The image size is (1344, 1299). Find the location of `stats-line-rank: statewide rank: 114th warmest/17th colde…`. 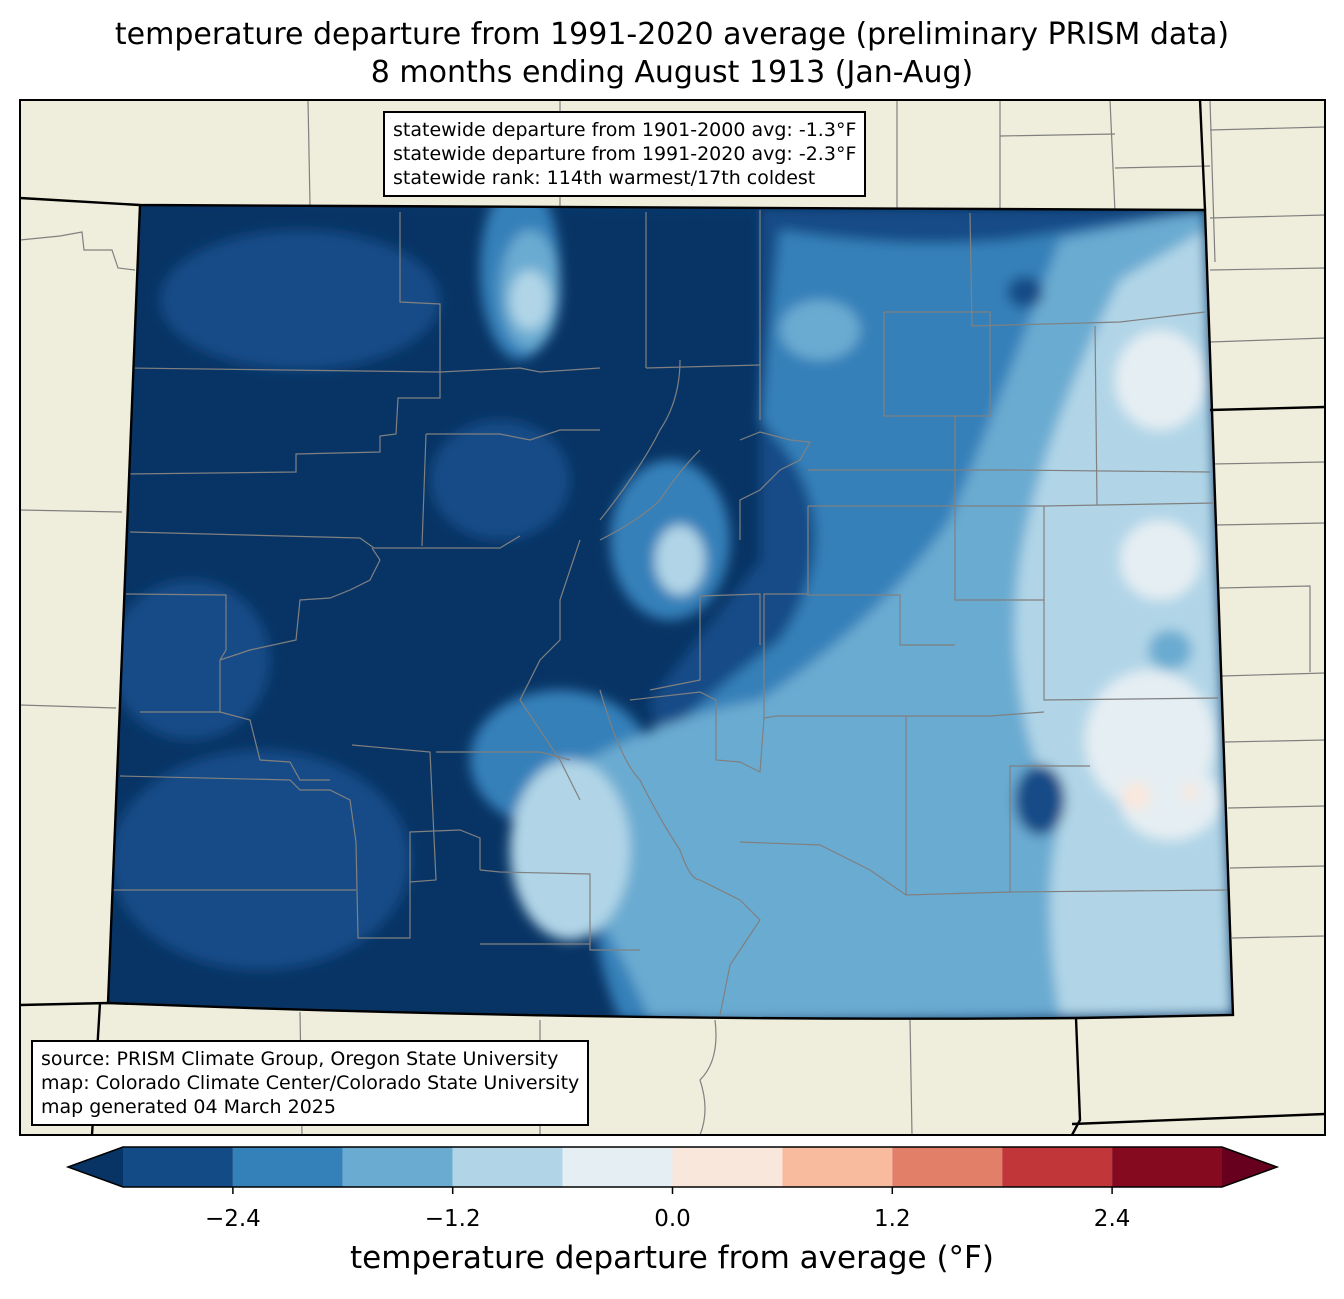

stats-line-rank: statewide rank: 114th warmest/17th colde… is located at coordinates (604, 178).